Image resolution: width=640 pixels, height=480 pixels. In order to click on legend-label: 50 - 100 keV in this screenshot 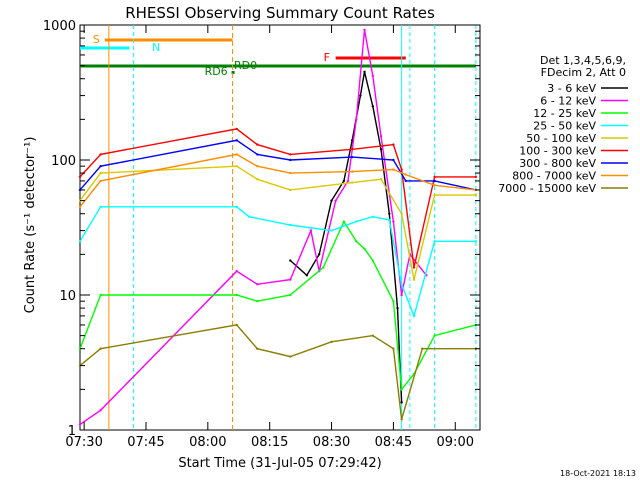, I will do `click(561, 138)`.